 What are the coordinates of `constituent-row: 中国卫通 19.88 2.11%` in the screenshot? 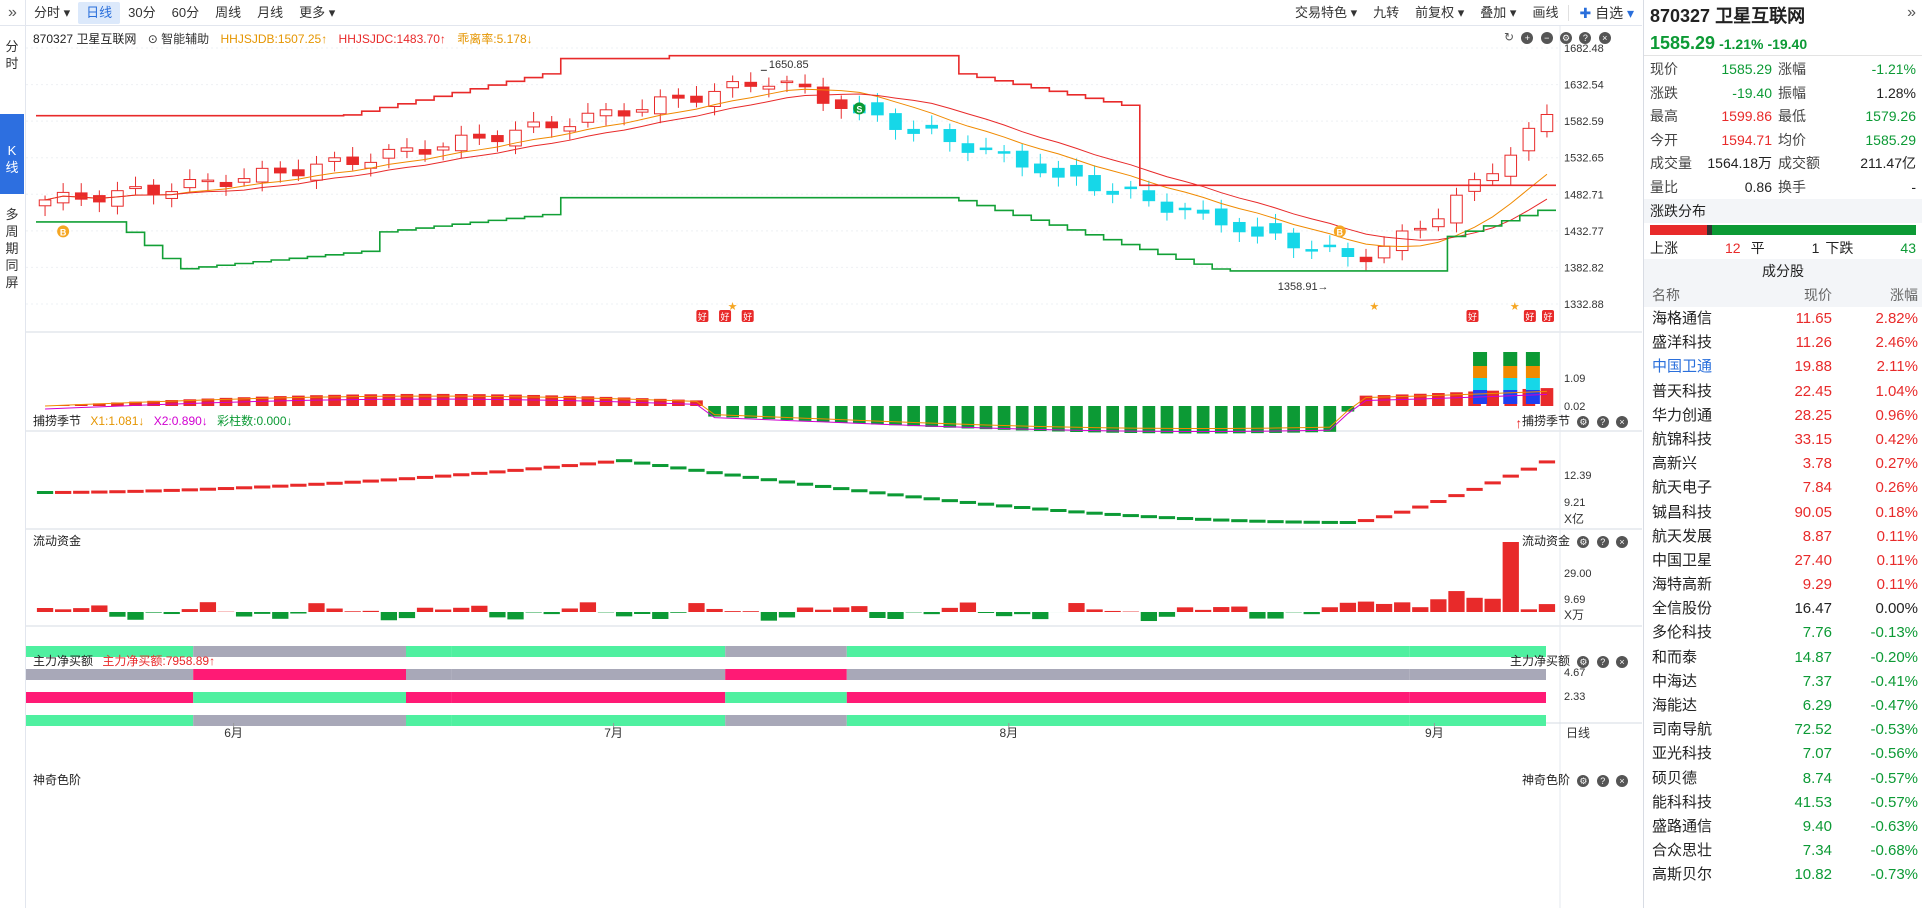 It's located at (1783, 367).